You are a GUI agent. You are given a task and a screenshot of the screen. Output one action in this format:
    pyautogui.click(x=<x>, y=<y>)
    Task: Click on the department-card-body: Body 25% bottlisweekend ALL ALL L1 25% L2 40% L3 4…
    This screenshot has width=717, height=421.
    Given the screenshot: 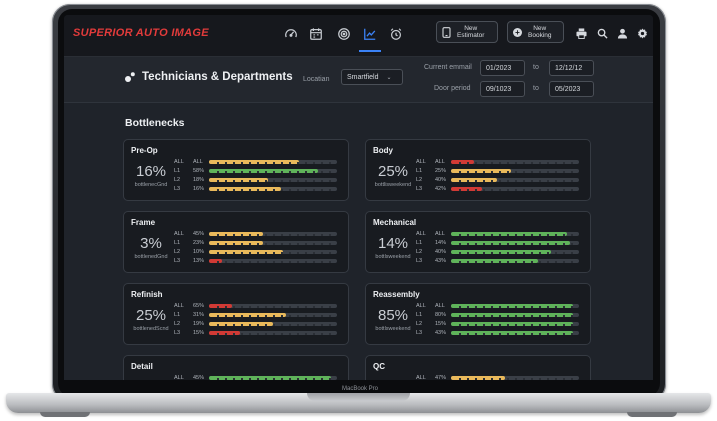 What is the action you would take?
    pyautogui.click(x=478, y=170)
    